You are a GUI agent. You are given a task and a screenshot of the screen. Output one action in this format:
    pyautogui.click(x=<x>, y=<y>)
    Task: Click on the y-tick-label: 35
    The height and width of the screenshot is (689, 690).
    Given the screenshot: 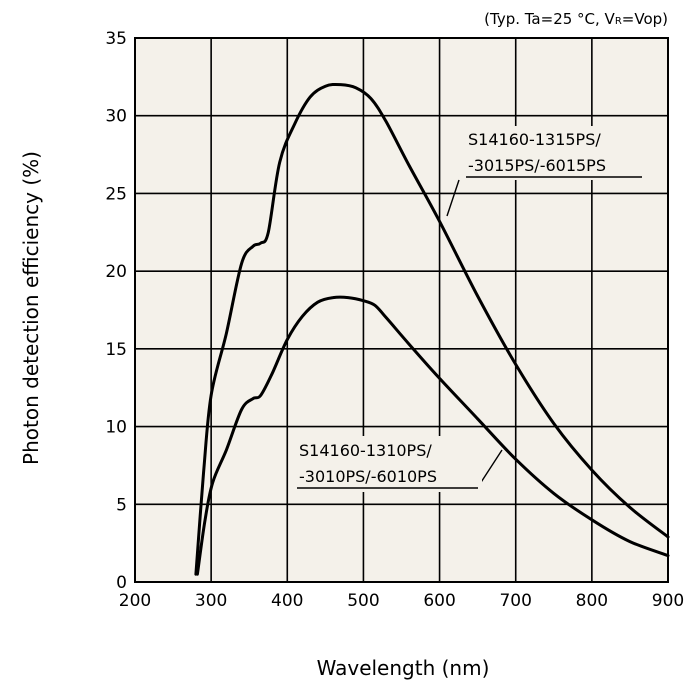 What is the action you would take?
    pyautogui.click(x=116, y=39)
    